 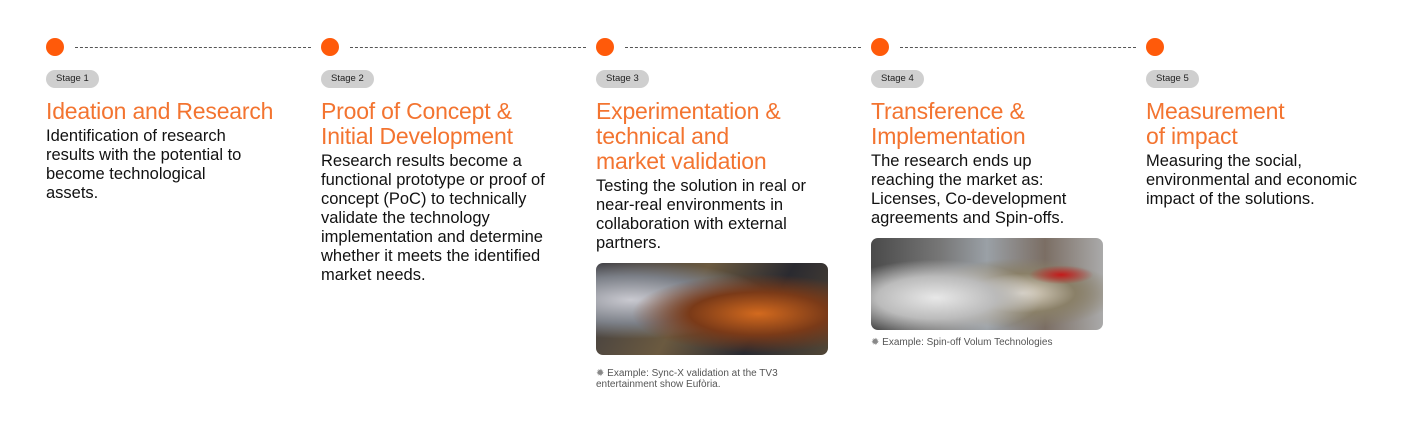 What do you see at coordinates (897, 79) in the screenshot?
I see `stage-badge: Stage 4` at bounding box center [897, 79].